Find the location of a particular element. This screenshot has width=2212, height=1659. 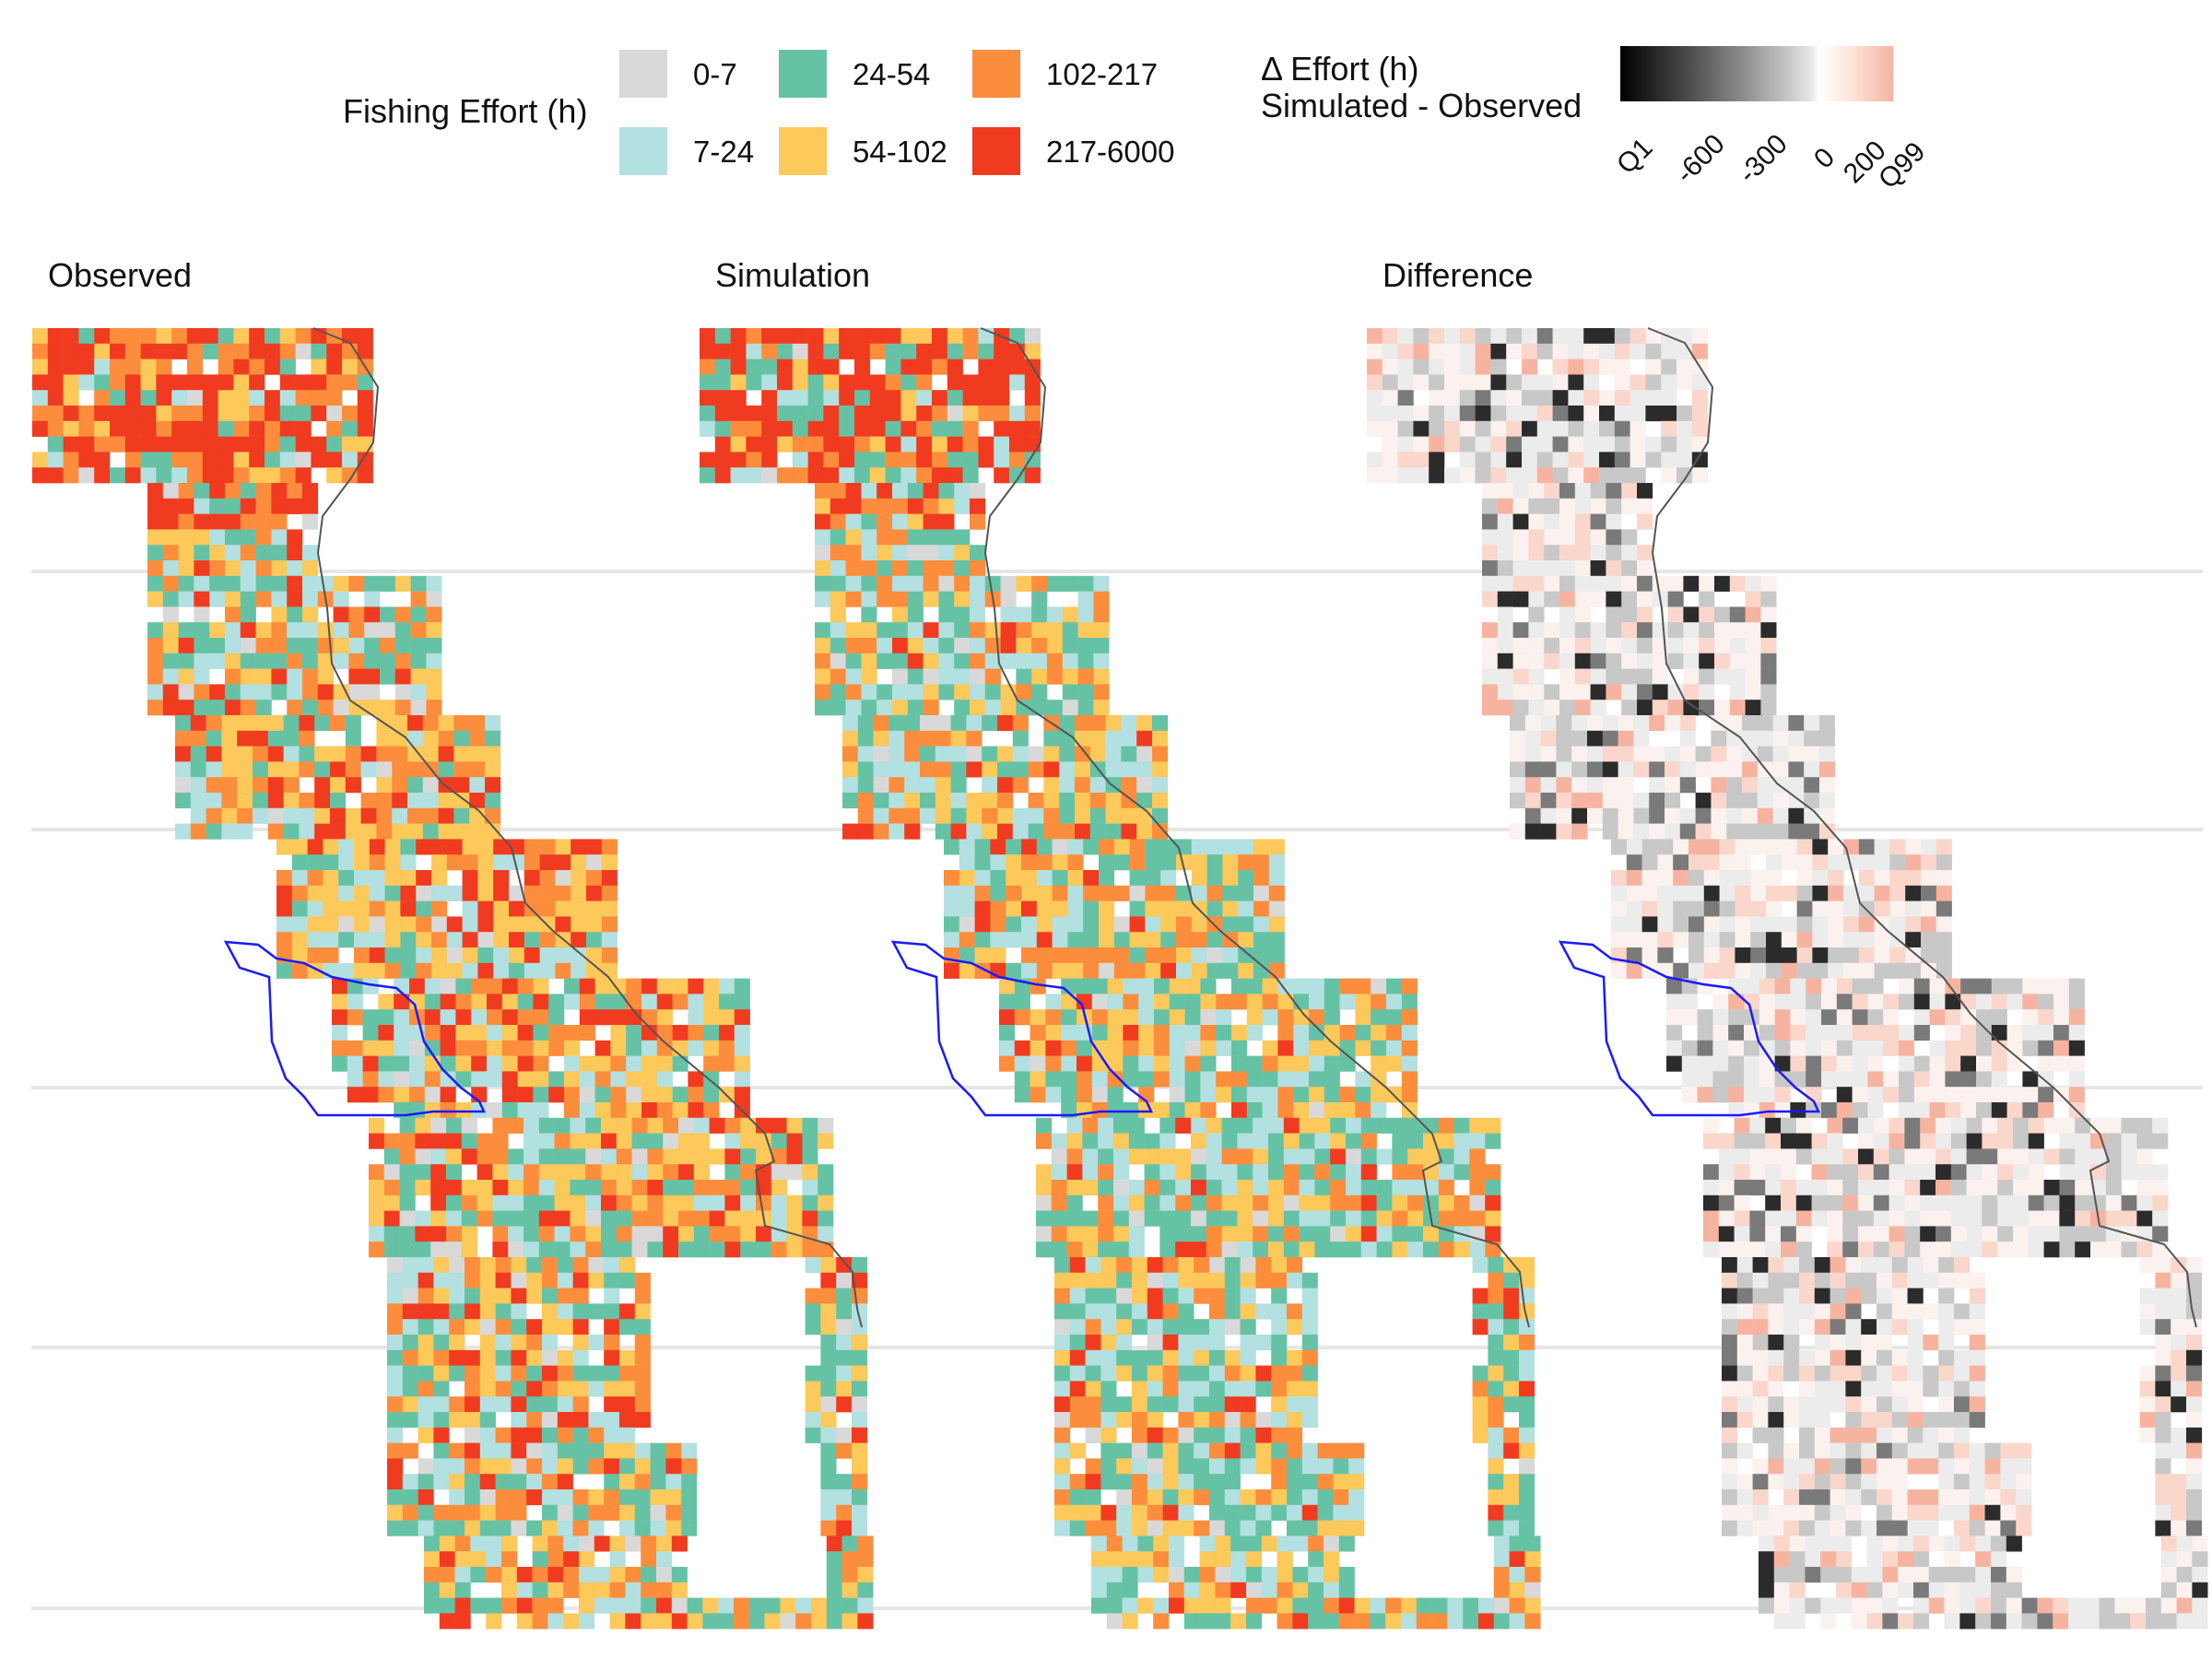

legend-label-54-102: 54-102 is located at coordinates (900, 152).